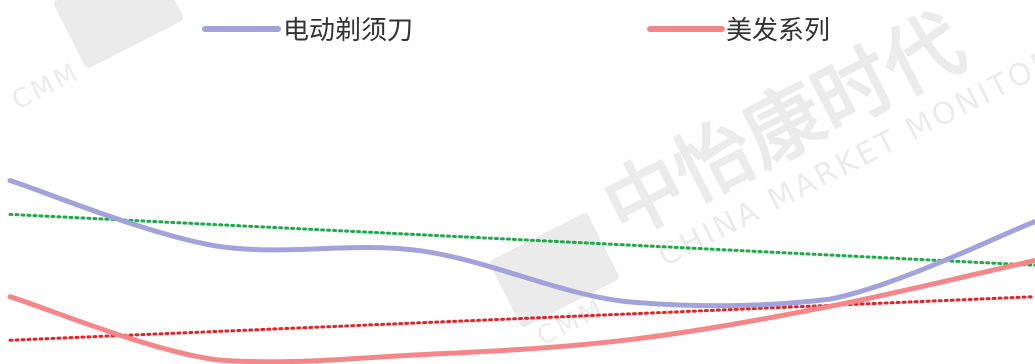 The width and height of the screenshot is (1035, 364). I want to click on watermark-logo-2: CMM, so click(46, 86).